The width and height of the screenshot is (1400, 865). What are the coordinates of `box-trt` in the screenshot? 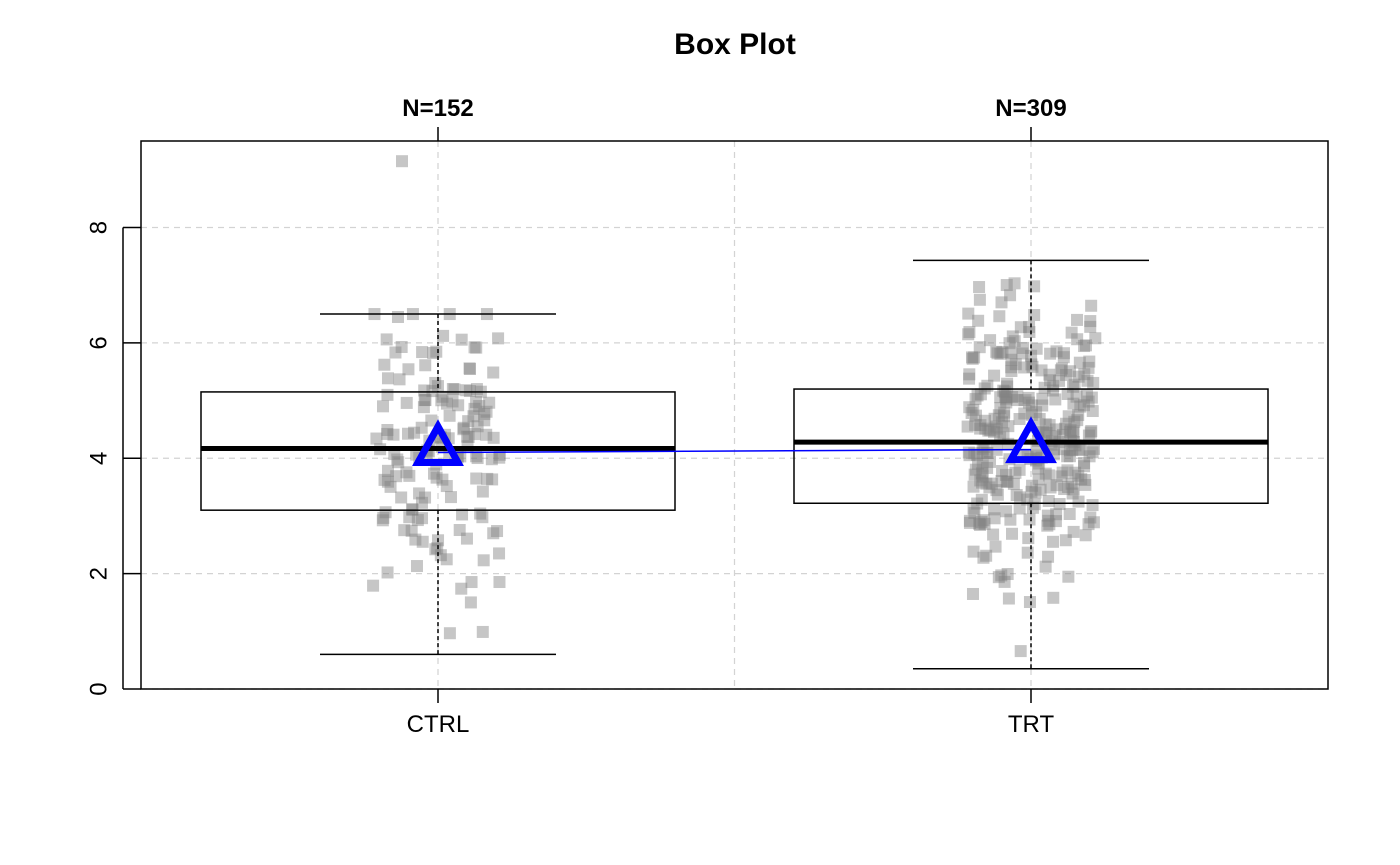 It's located at (1031, 446).